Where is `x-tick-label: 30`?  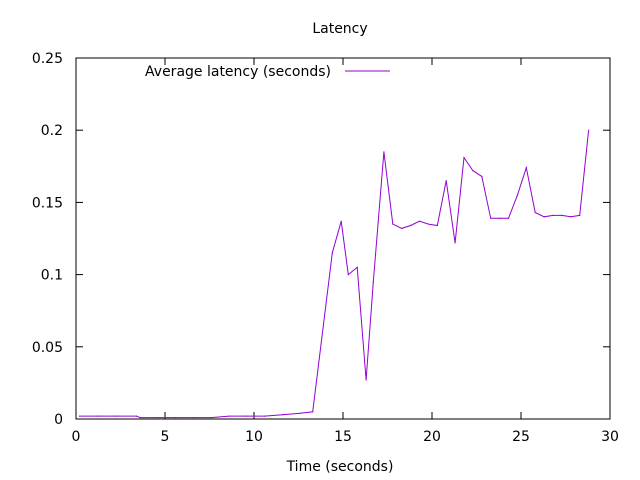
x-tick-label: 30 is located at coordinates (610, 437).